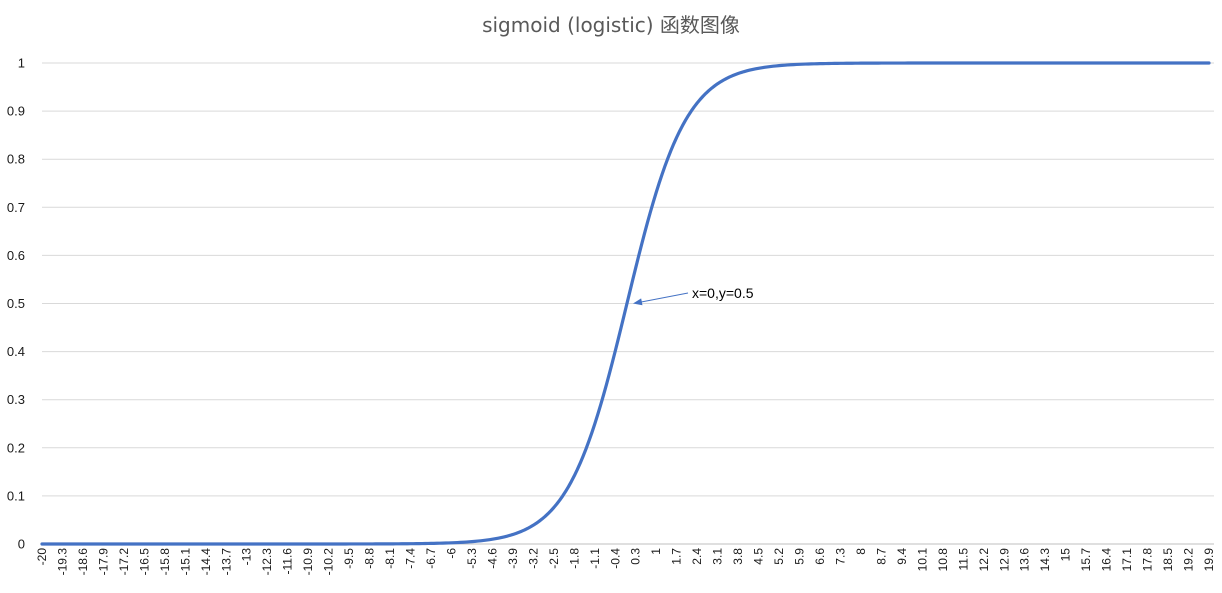 The image size is (1222, 593). What do you see at coordinates (16, 447) in the screenshot?
I see `y-tick-label: 0.2` at bounding box center [16, 447].